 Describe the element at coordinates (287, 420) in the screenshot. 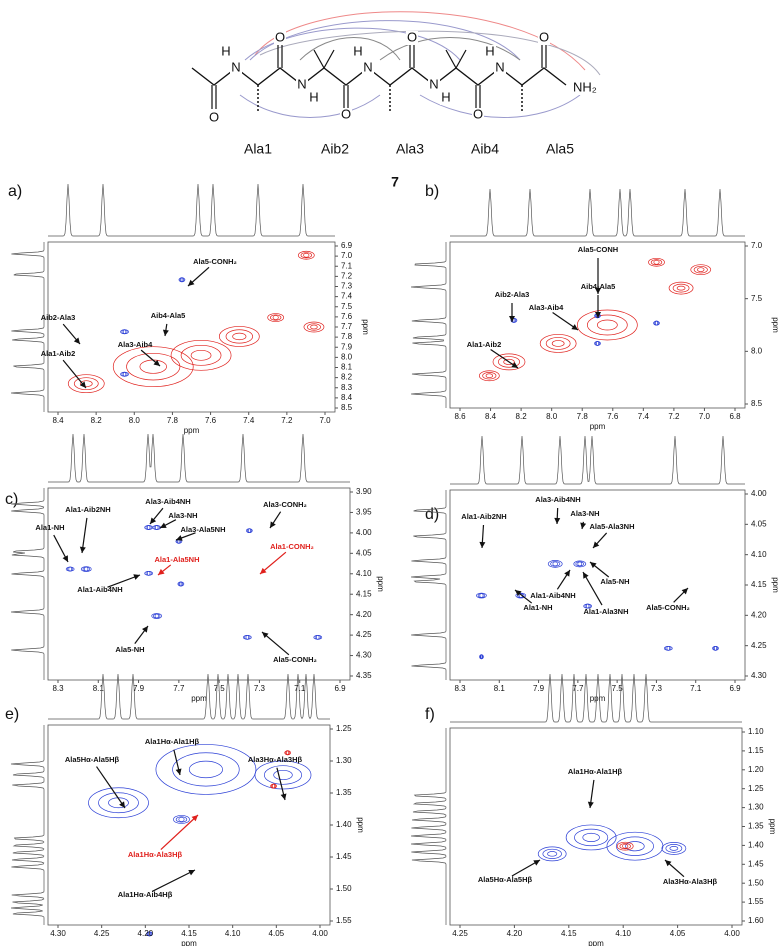

I see `x-tick-label: 7.2` at that location.